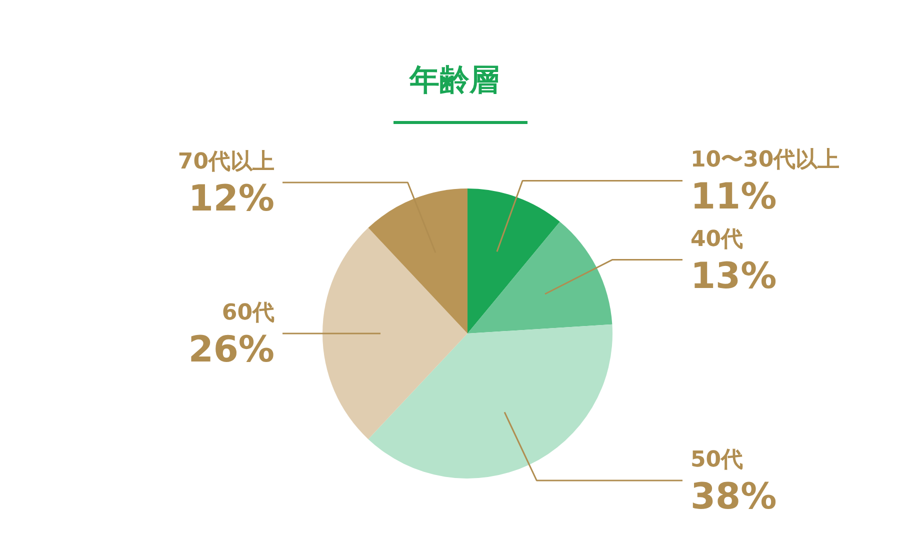  Describe the element at coordinates (717, 239) in the screenshot. I see `slice-label: 40代` at that location.